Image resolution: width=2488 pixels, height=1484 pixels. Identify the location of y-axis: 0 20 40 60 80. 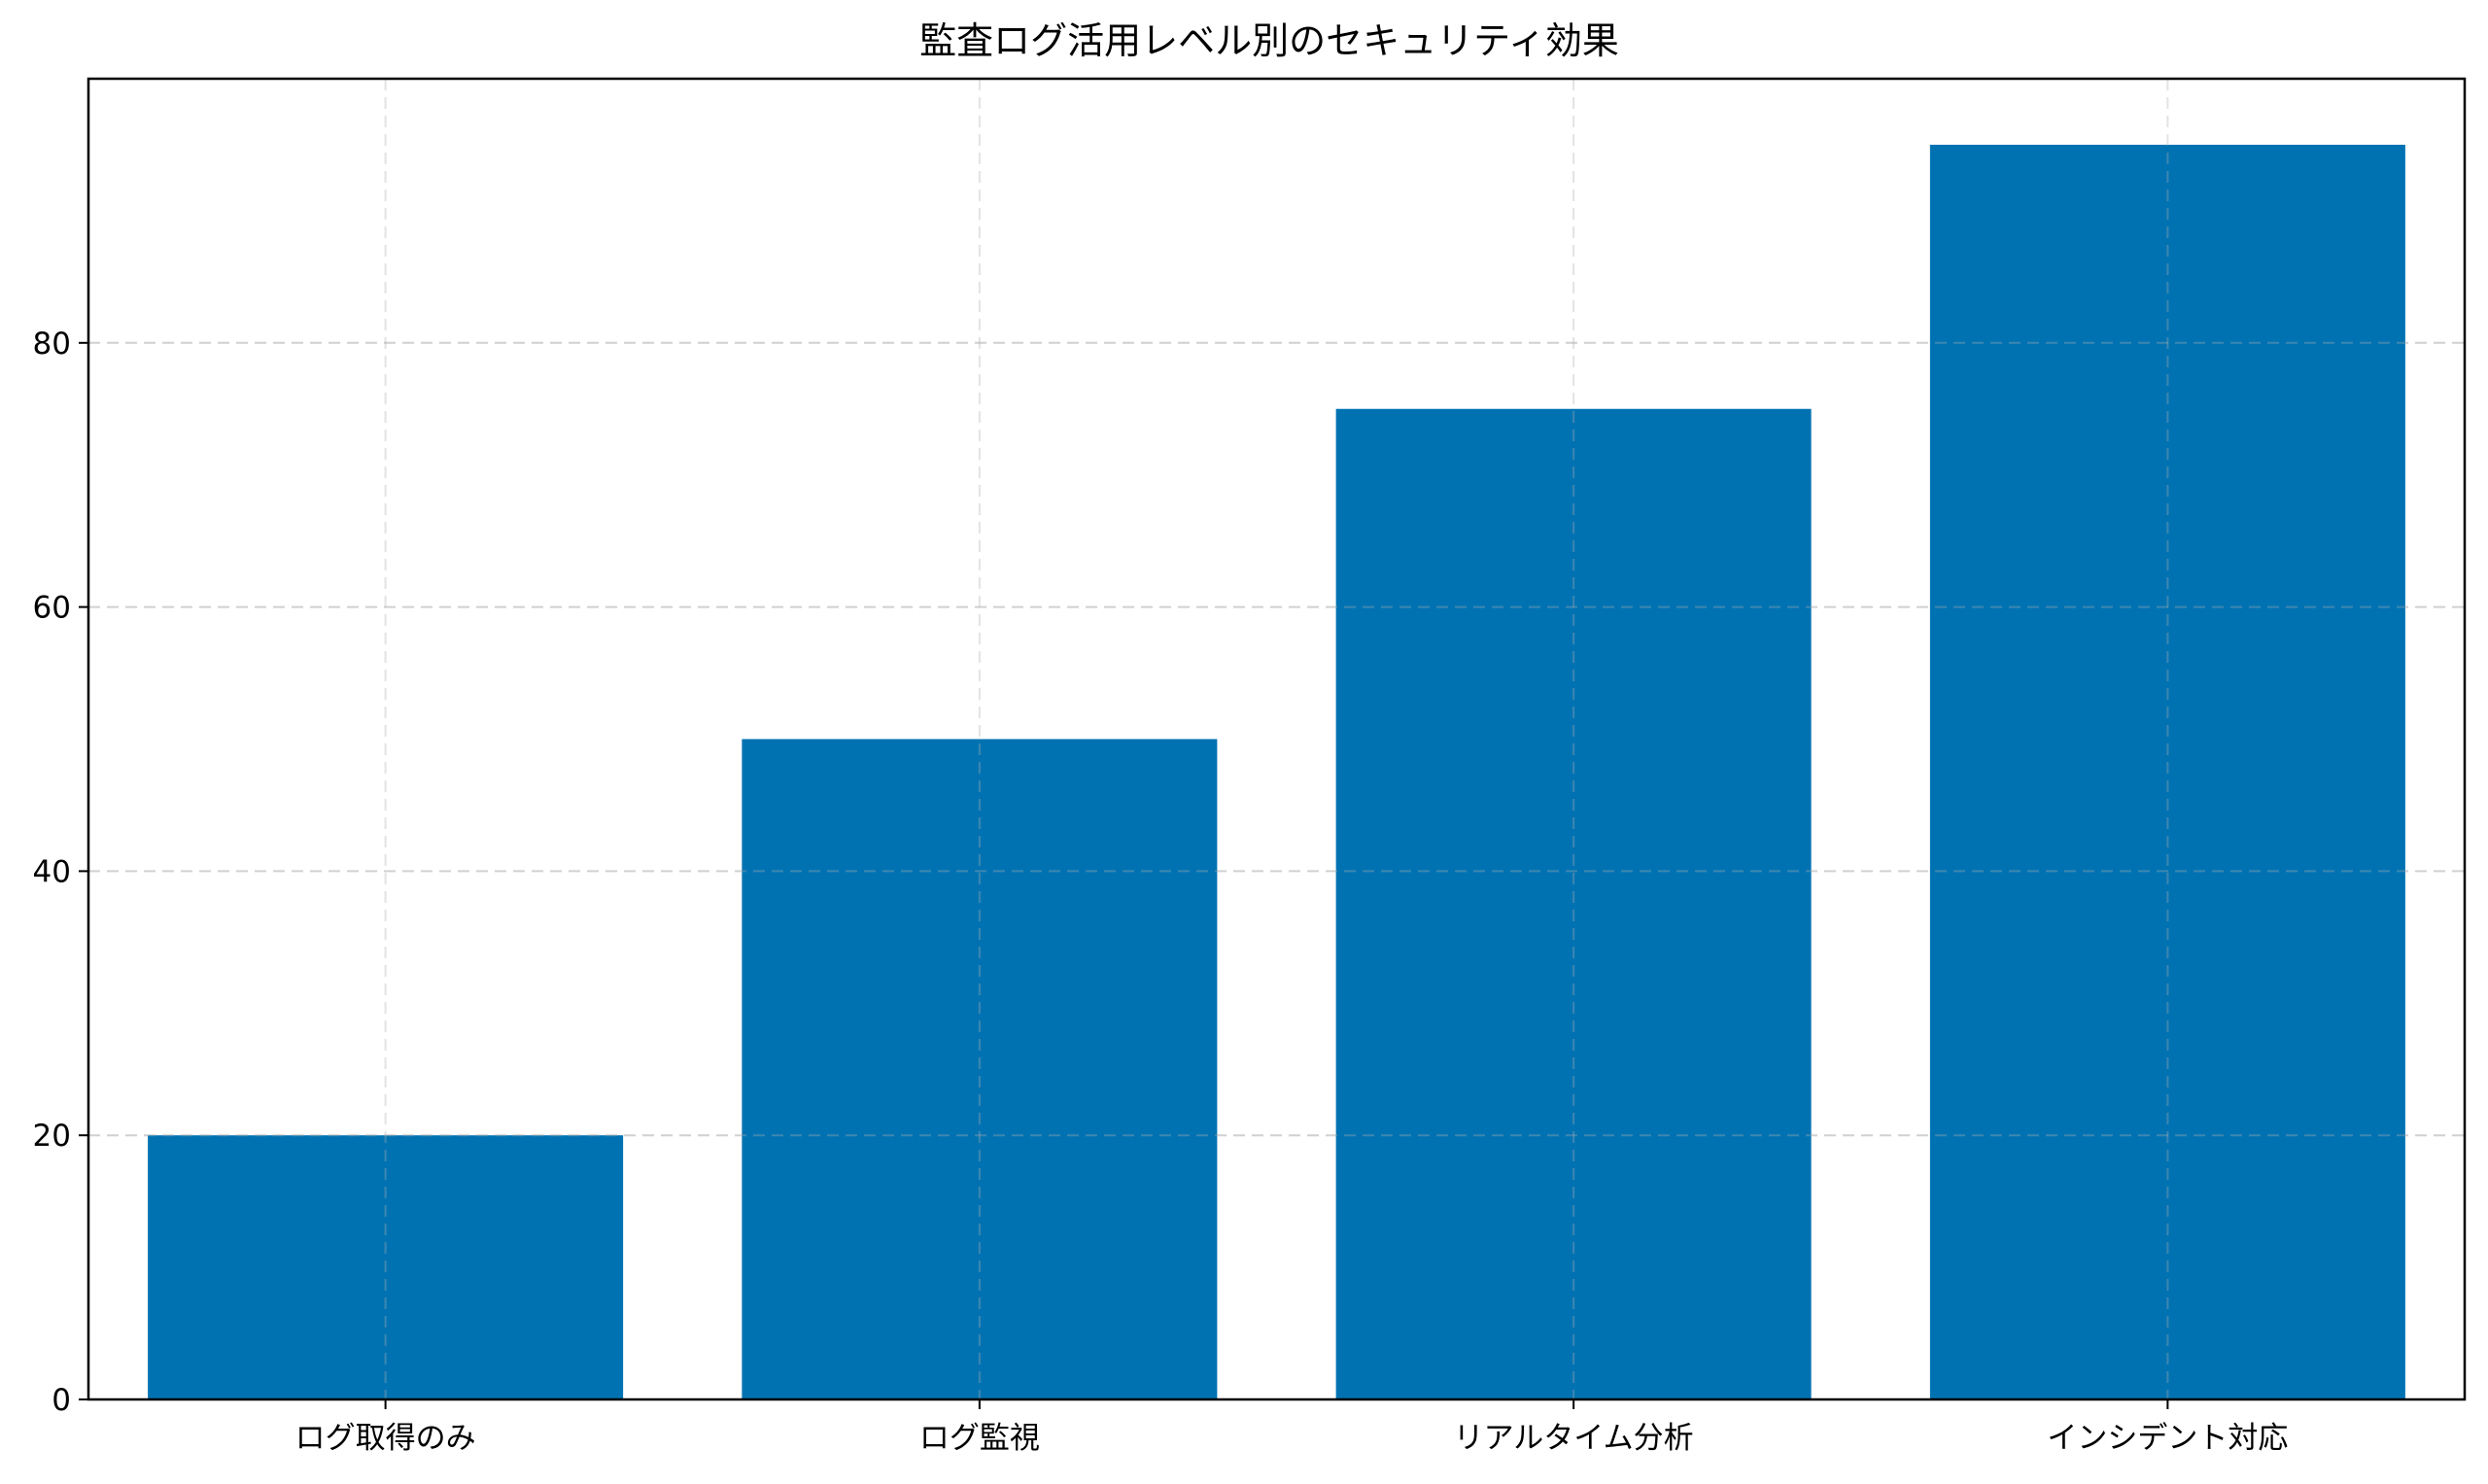
(60, 872).